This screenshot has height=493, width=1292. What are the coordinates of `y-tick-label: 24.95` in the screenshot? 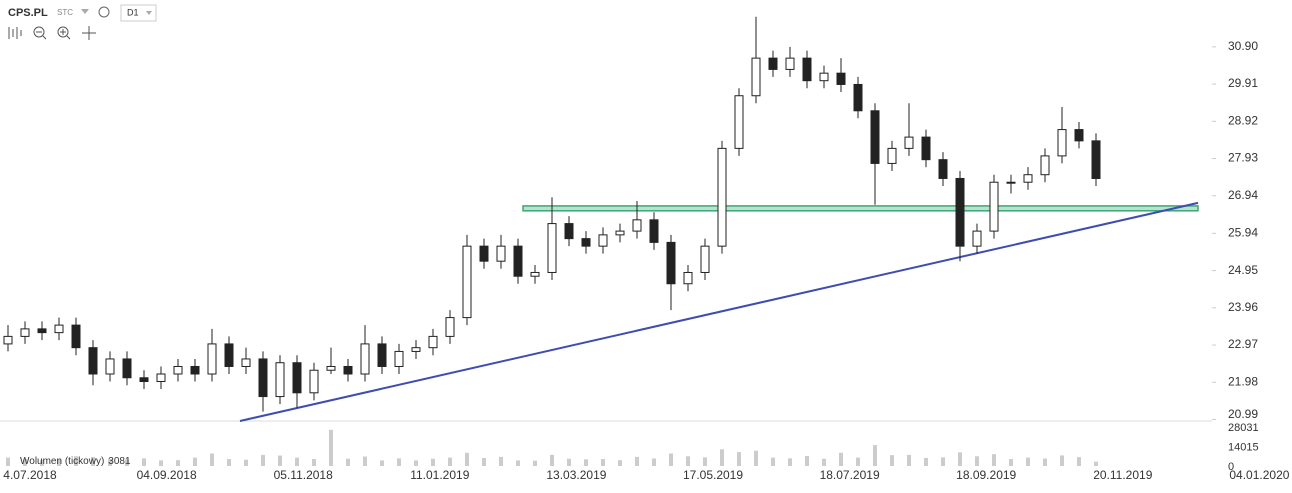 It's located at (1243, 270).